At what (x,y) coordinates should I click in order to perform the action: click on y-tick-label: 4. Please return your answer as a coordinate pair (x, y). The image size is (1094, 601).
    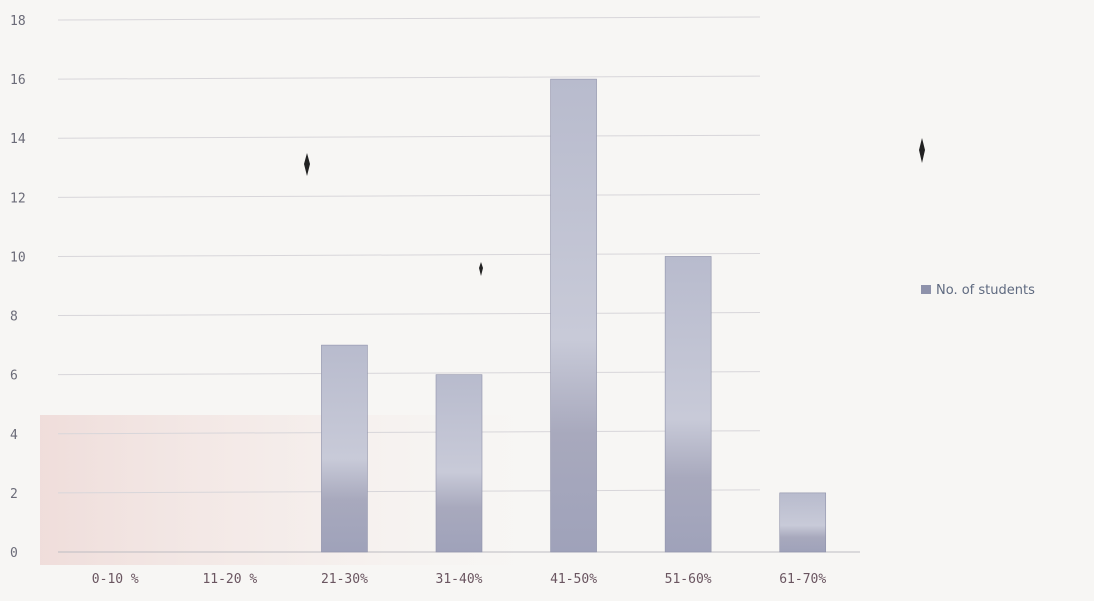
    Looking at the image, I should click on (14, 435).